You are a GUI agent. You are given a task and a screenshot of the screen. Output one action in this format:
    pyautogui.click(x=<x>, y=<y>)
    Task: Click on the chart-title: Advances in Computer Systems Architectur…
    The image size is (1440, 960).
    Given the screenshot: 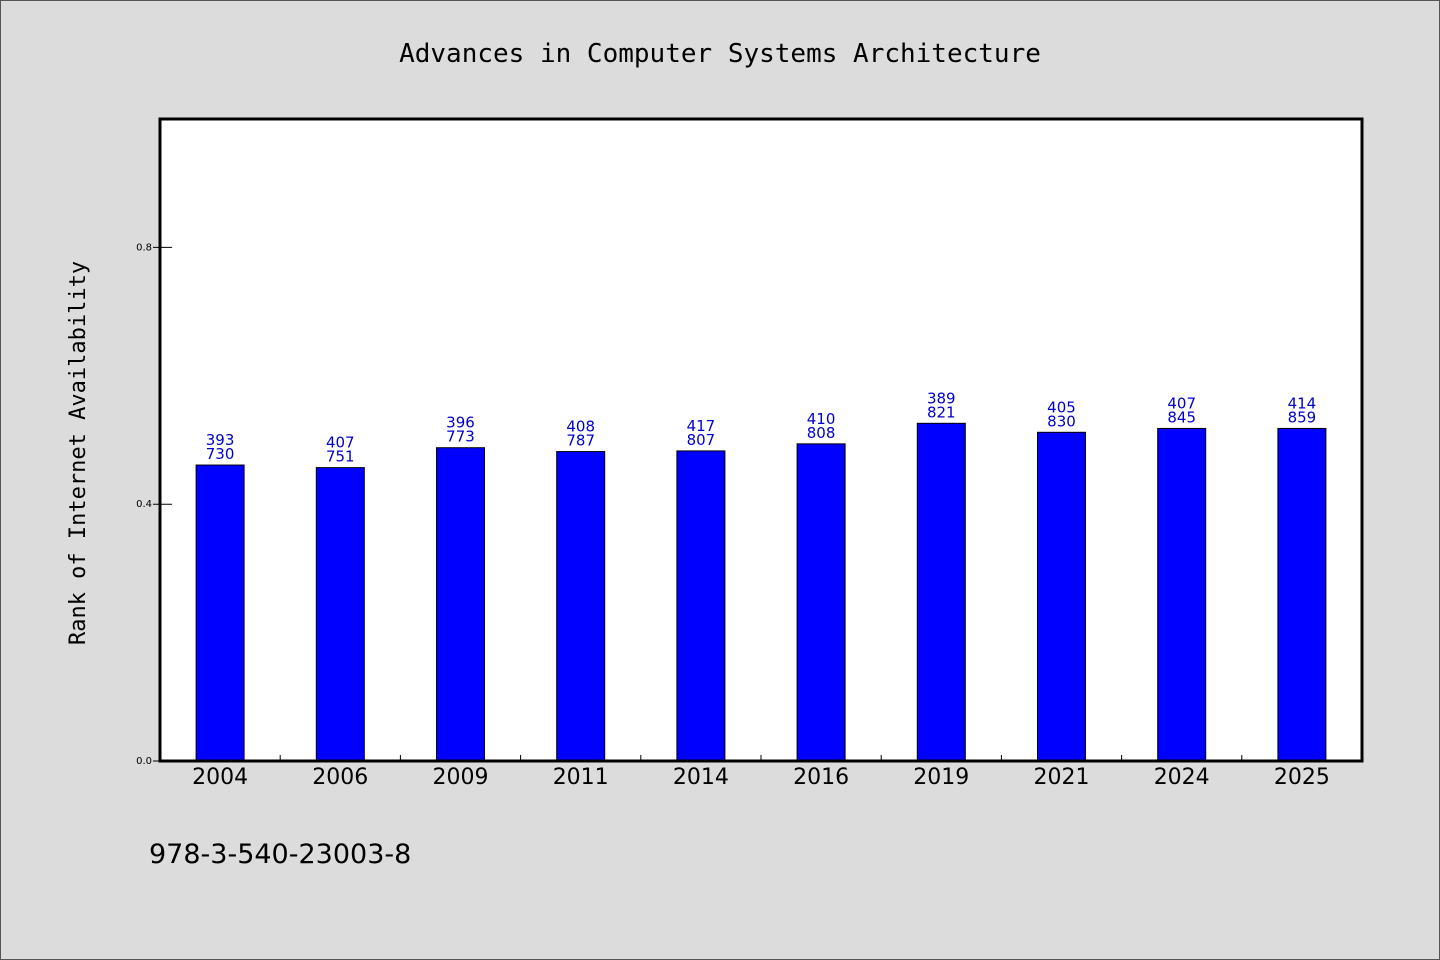 What is the action you would take?
    pyautogui.click(x=720, y=54)
    